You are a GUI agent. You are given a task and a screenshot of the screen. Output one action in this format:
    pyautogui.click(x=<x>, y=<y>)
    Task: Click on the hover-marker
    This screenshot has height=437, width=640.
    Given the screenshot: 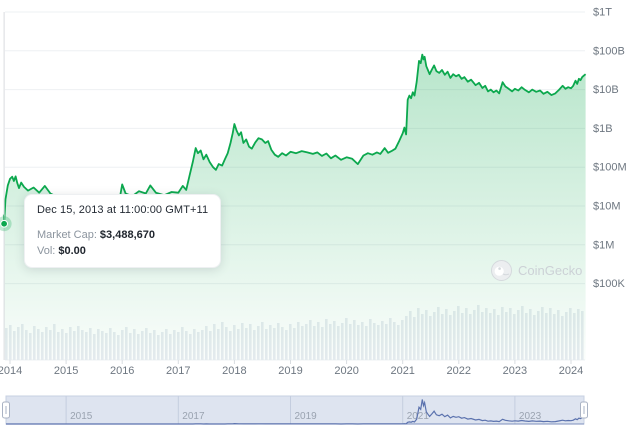 What is the action you would take?
    pyautogui.click(x=4, y=223)
    